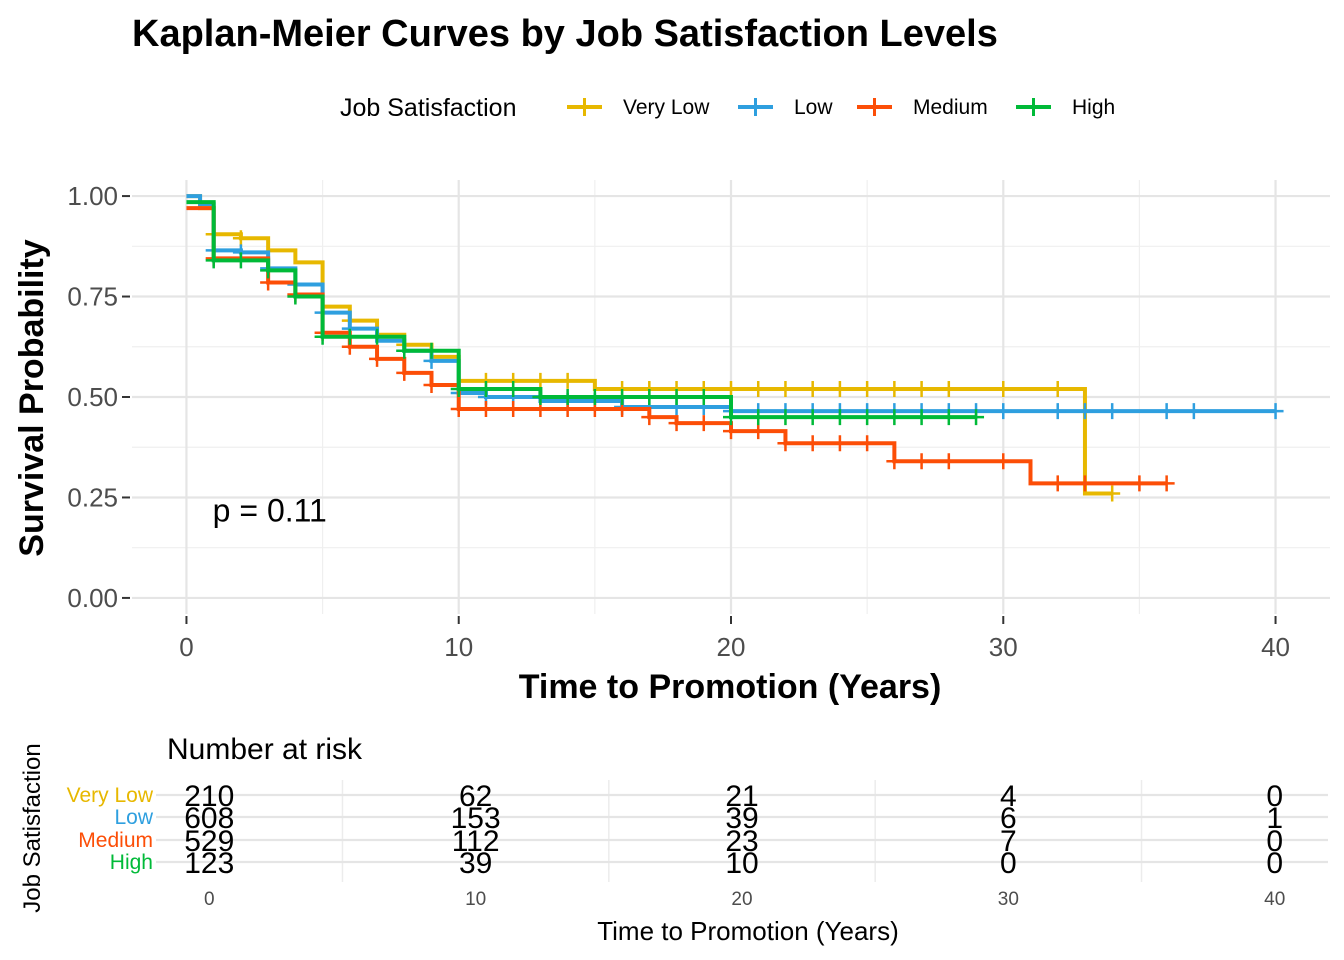 The height and width of the screenshot is (960, 1344). What do you see at coordinates (1274, 899) in the screenshot?
I see `risk-x-tick-label: 40` at bounding box center [1274, 899].